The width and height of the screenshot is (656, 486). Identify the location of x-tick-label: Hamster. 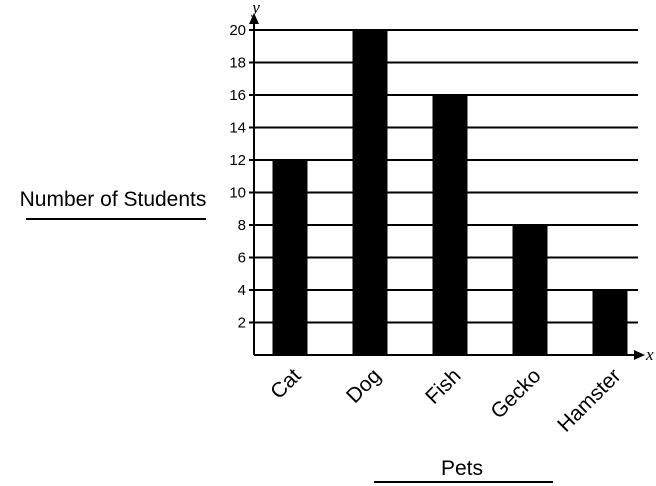
(589, 400).